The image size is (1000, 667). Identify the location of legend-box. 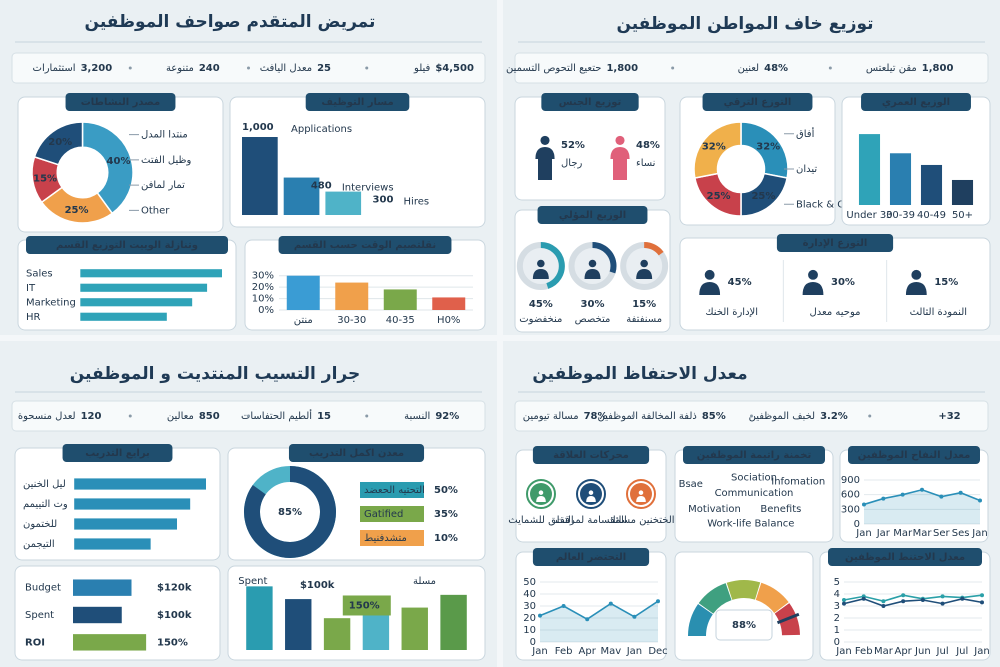
(392, 514).